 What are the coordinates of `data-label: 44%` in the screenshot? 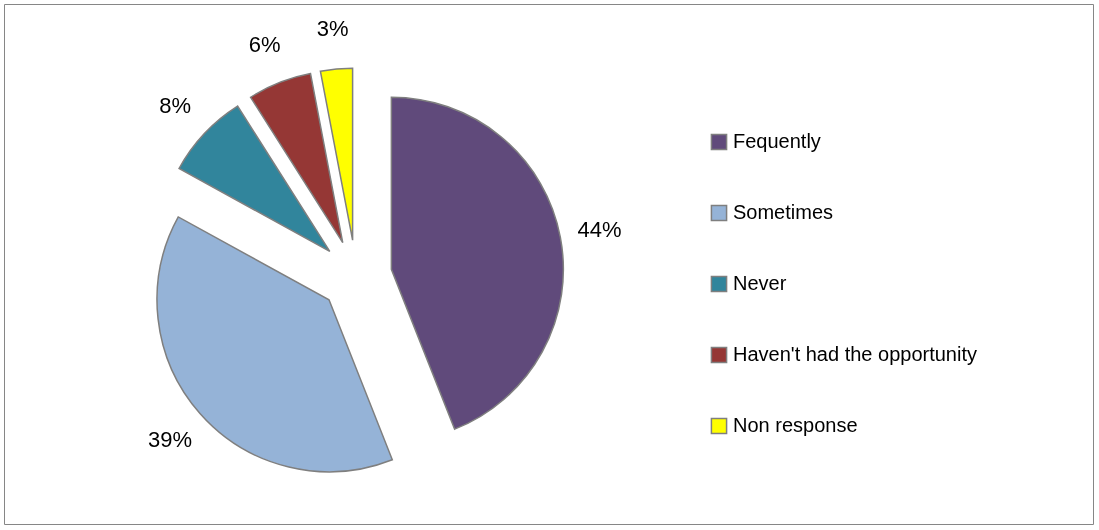 It's located at (599, 229).